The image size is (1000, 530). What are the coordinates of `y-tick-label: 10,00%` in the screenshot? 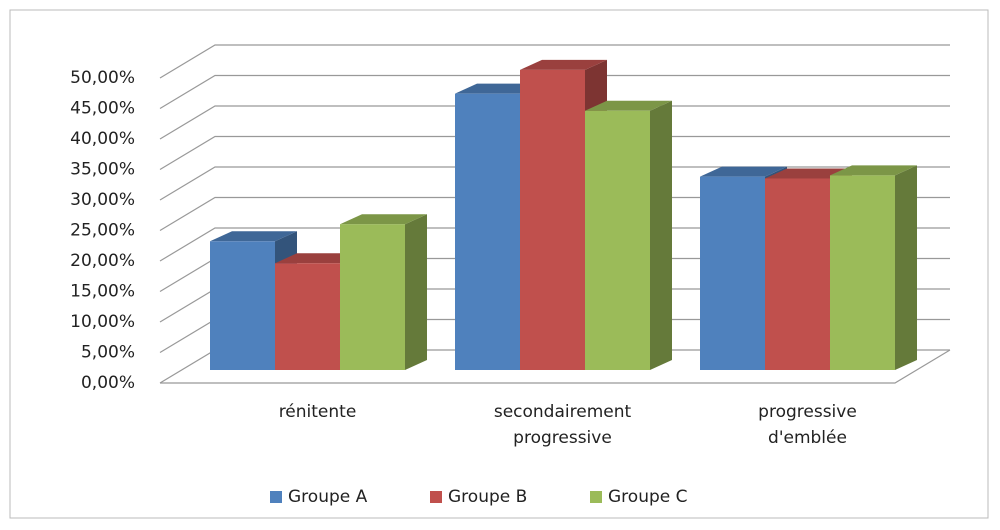 It's located at (102, 322).